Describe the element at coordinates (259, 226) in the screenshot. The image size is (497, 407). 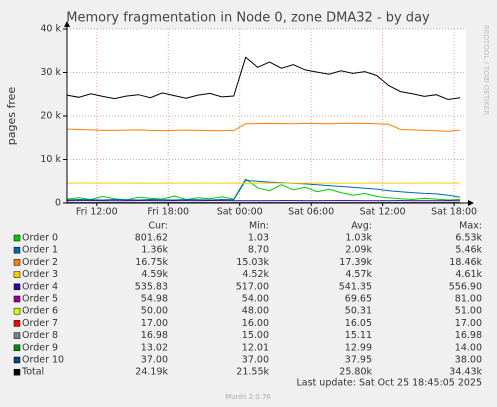
I see `legend-header: Min:` at that location.